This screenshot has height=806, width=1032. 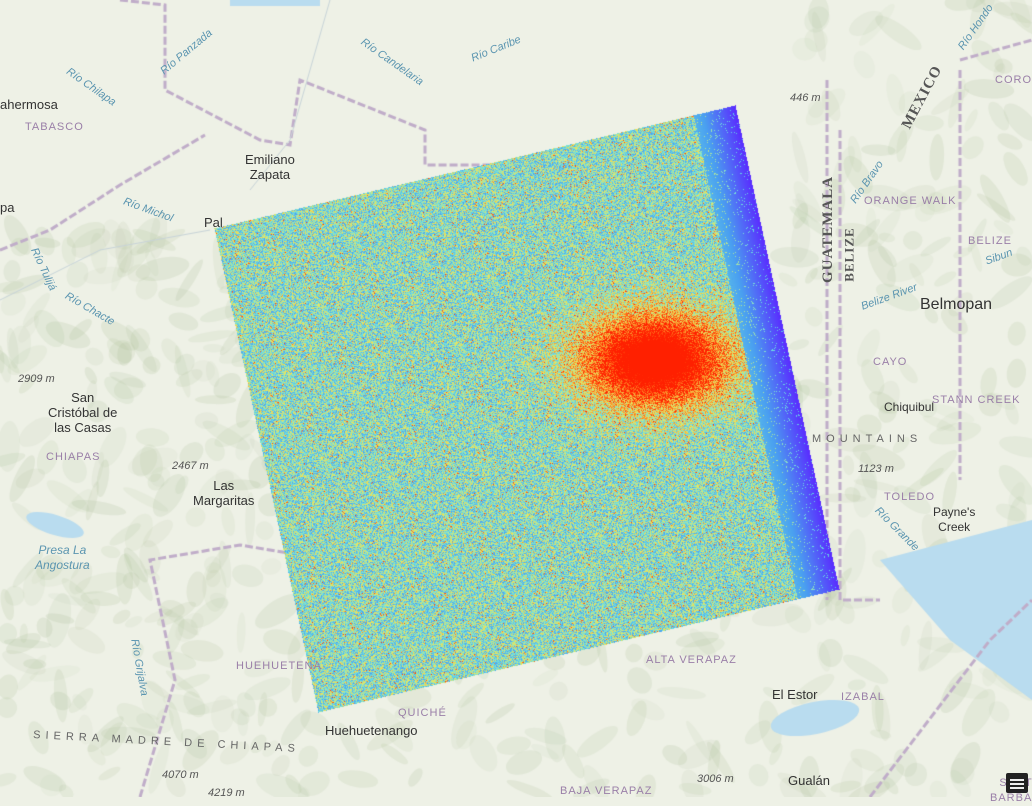 I want to click on label-elev-2909: 2909 m, so click(x=36, y=379).